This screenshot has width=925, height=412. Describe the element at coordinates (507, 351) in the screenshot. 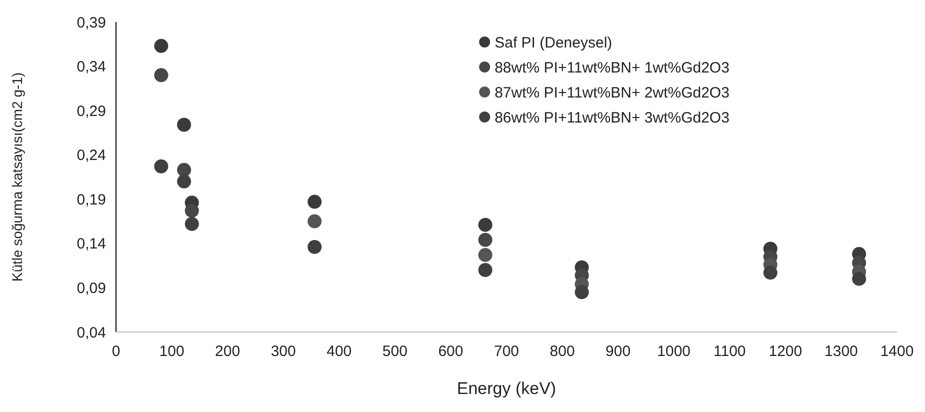

I see `x-tick-label: 700` at that location.